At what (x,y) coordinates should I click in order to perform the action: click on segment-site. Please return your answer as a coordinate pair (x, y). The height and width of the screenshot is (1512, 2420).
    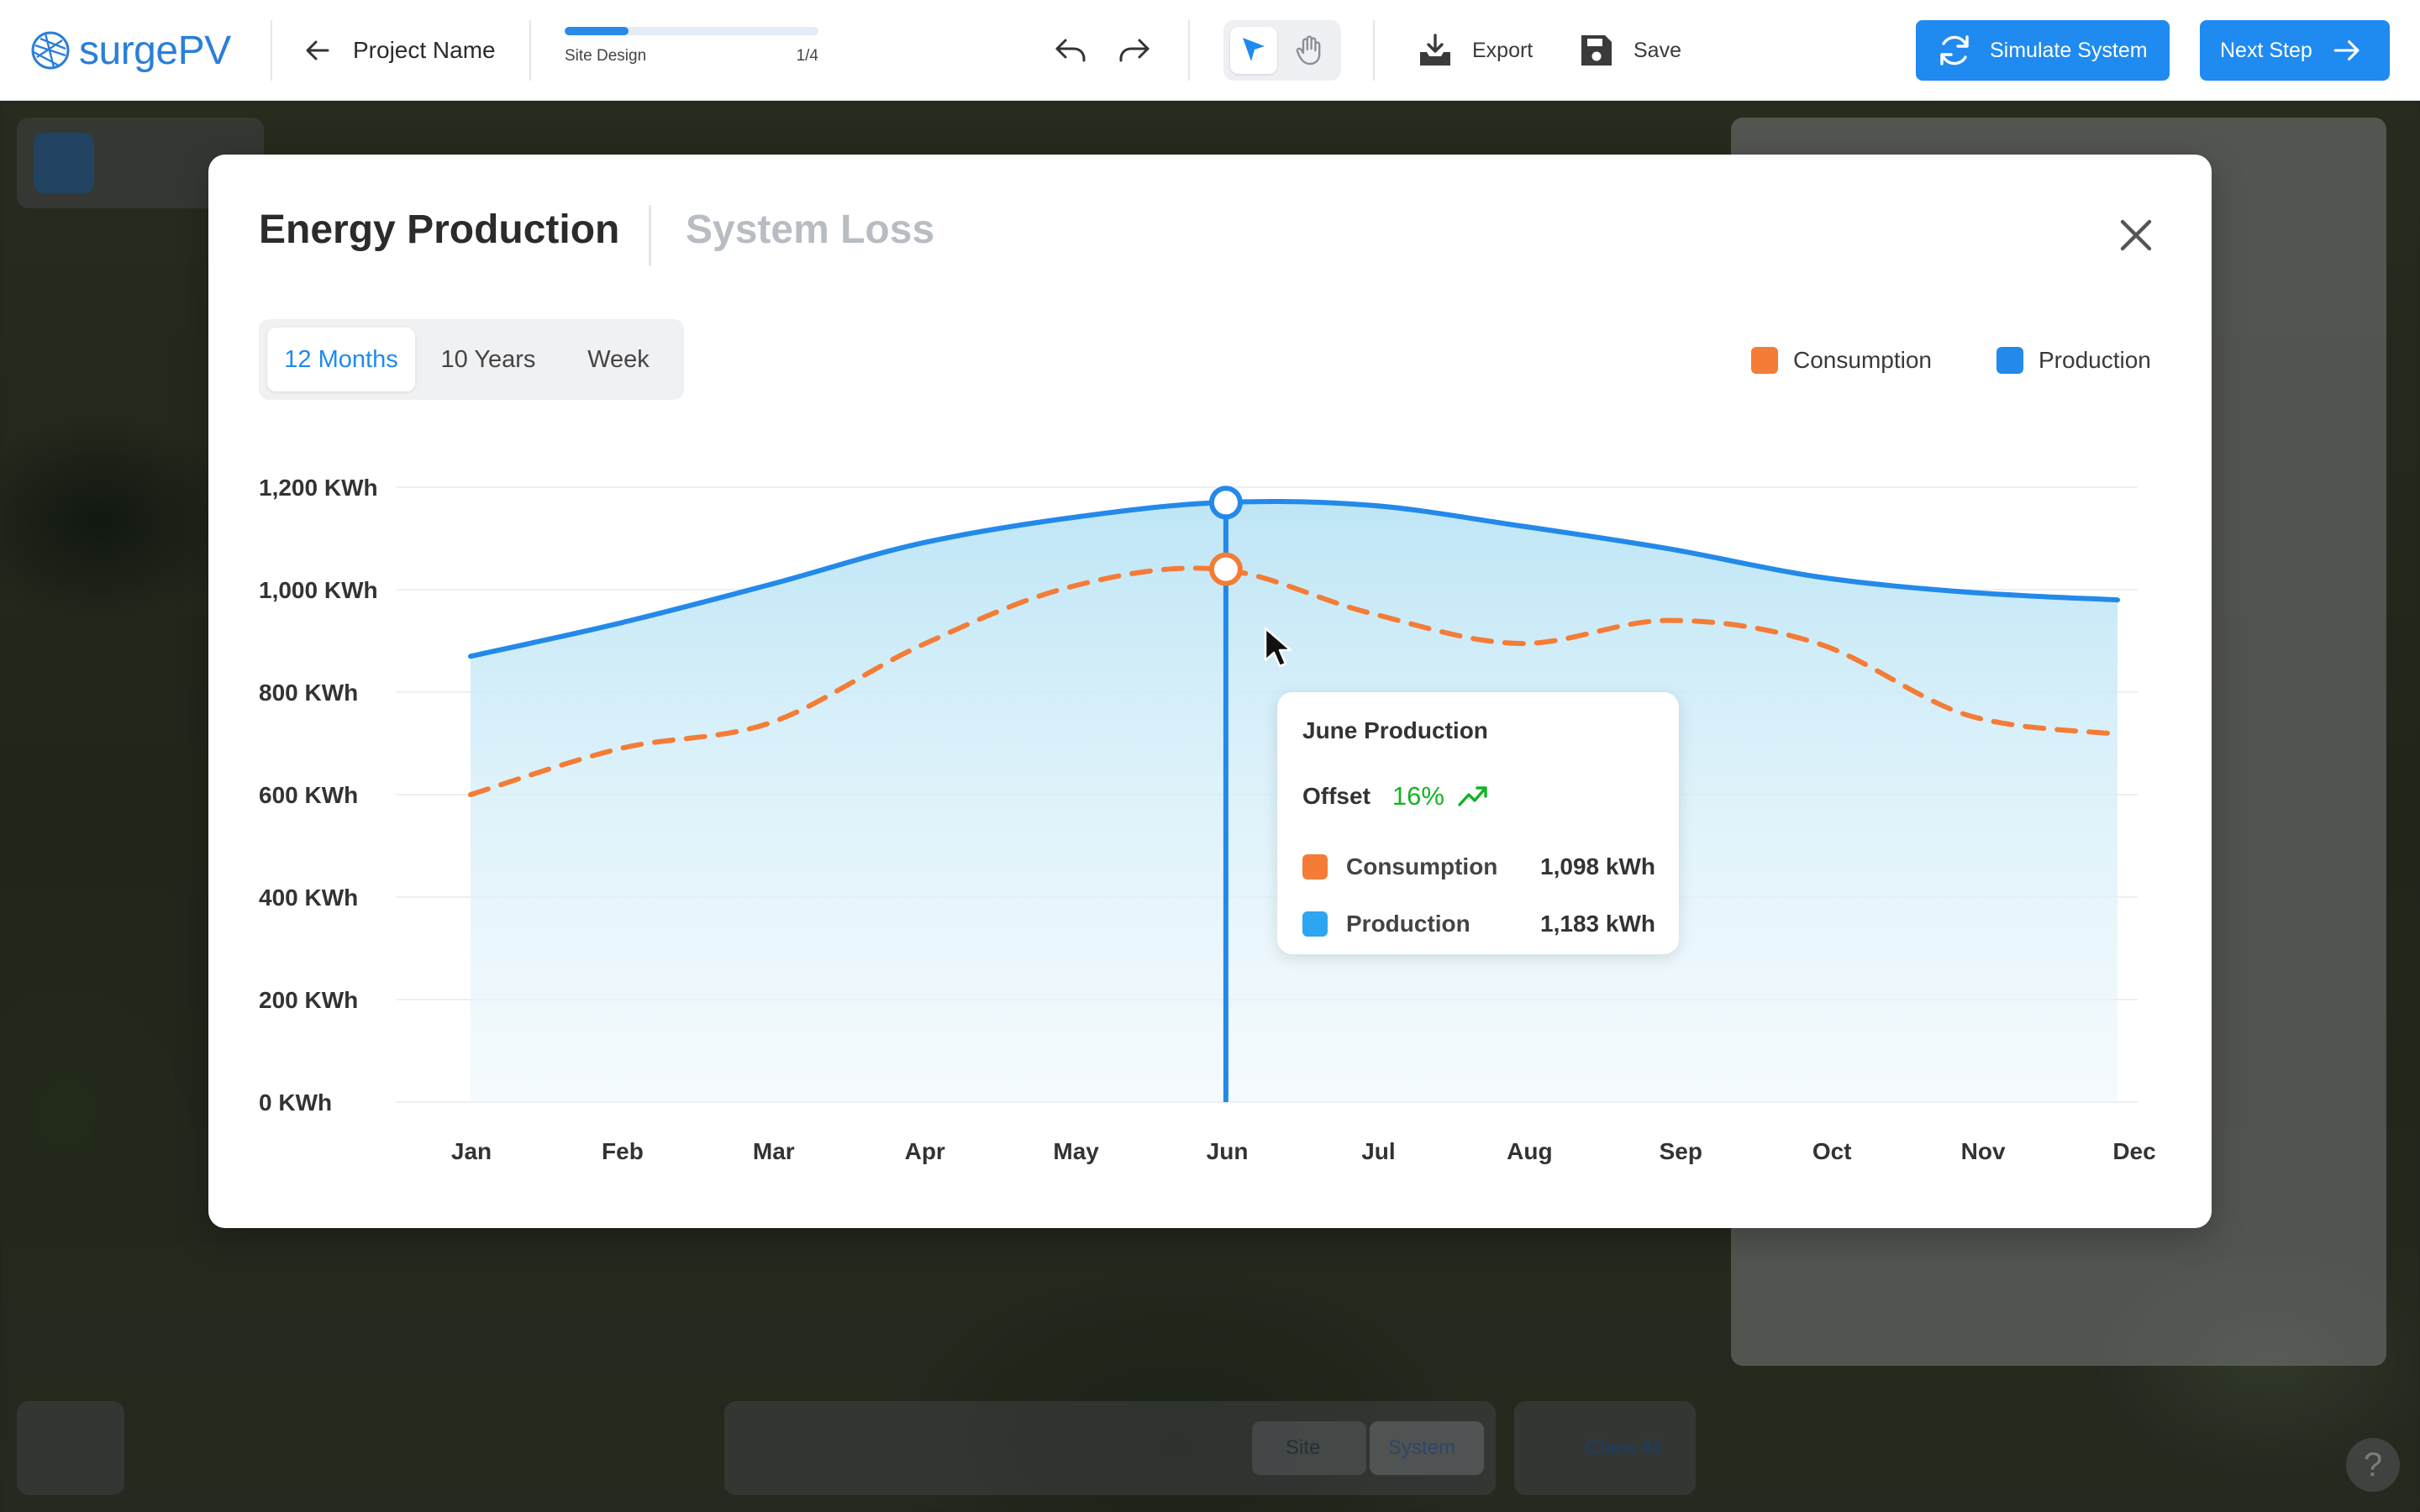
    Looking at the image, I should click on (1309, 1448).